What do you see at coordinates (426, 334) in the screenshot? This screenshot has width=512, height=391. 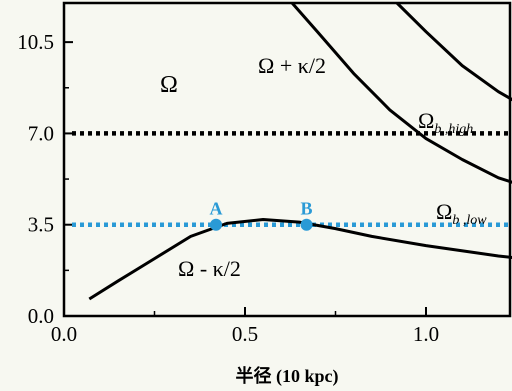 I see `x-tick-label: 1.0` at bounding box center [426, 334].